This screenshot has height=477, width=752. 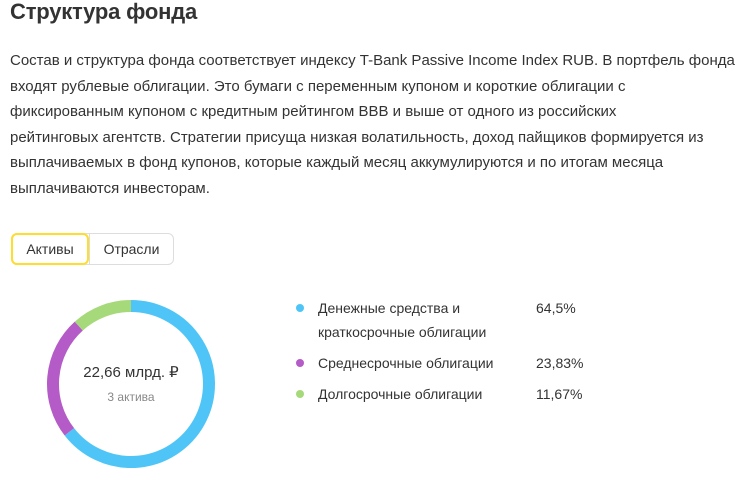 What do you see at coordinates (139, 384) in the screenshot?
I see `slice-cash` at bounding box center [139, 384].